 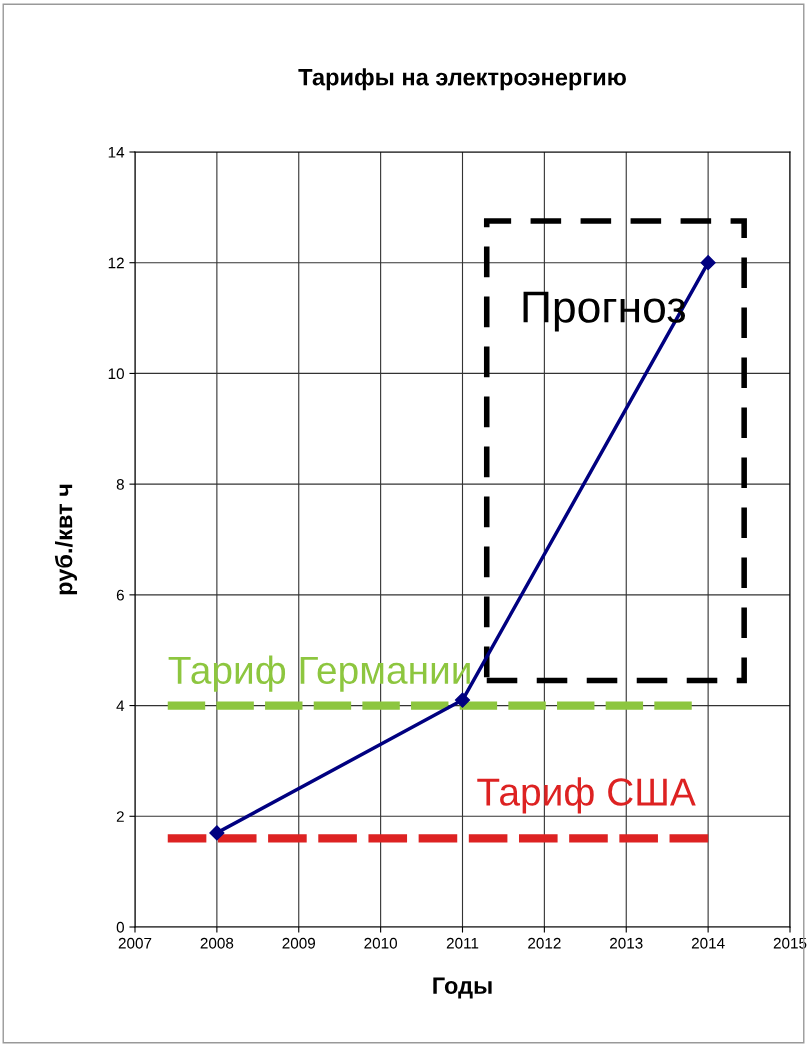 I want to click on y-tick-label: 2, so click(x=120, y=816).